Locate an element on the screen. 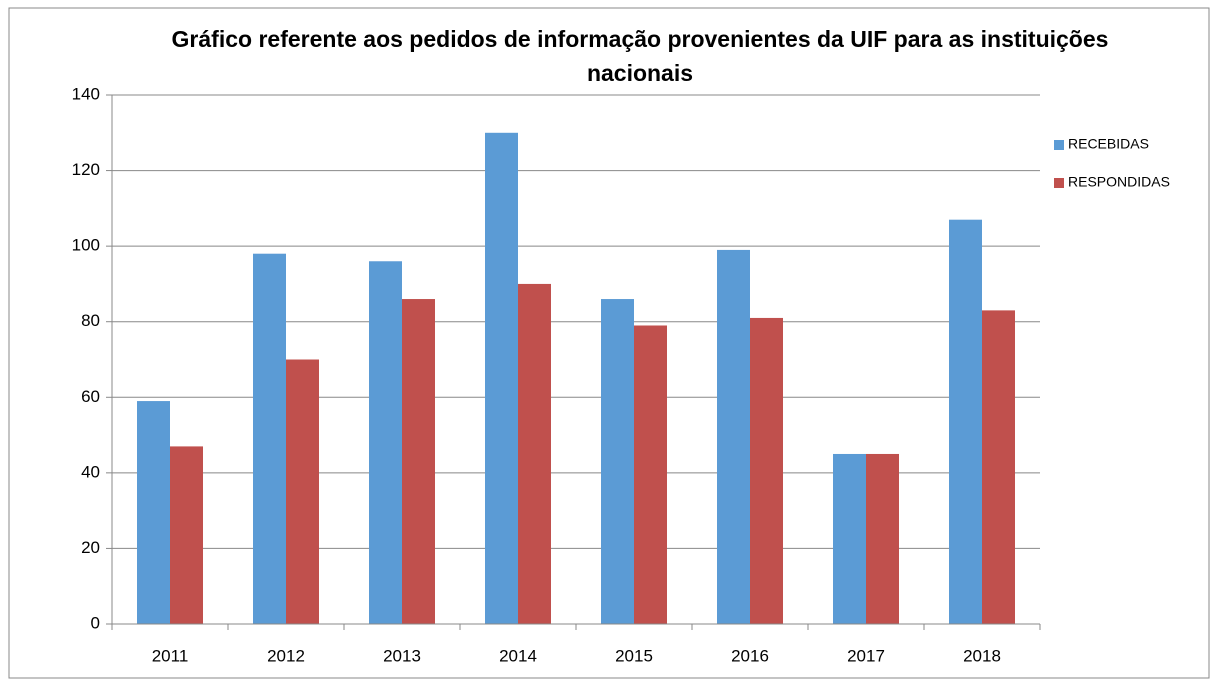 This screenshot has height=685, width=1219. legend-label: RESPONDIDAS is located at coordinates (1119, 182).